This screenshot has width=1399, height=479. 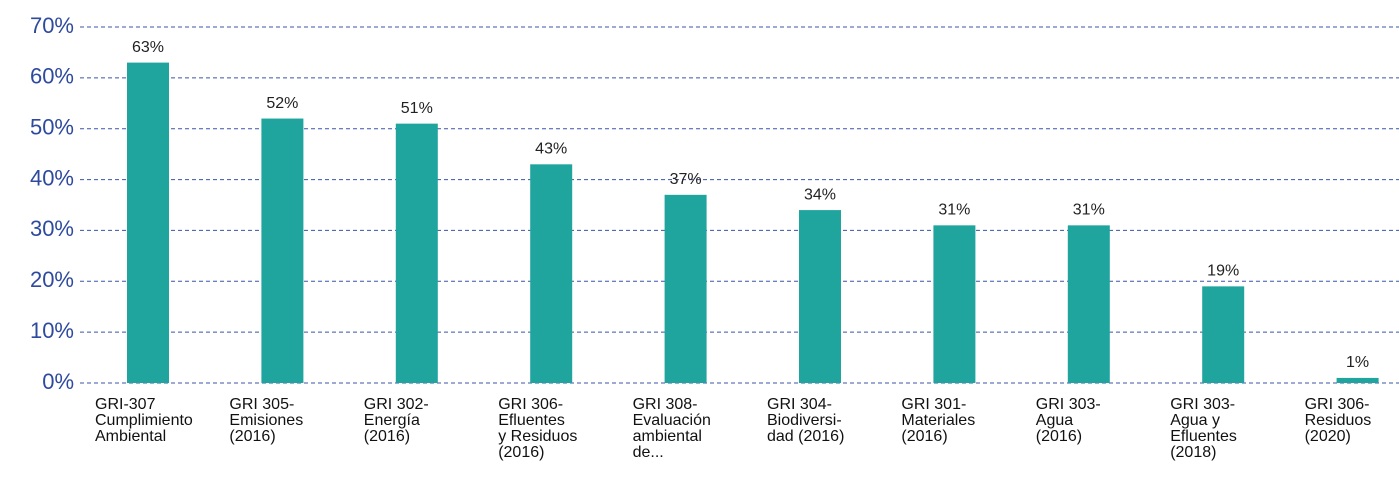 I want to click on x-tick-label: GRI 306- Residuos (2020), so click(x=1338, y=420).